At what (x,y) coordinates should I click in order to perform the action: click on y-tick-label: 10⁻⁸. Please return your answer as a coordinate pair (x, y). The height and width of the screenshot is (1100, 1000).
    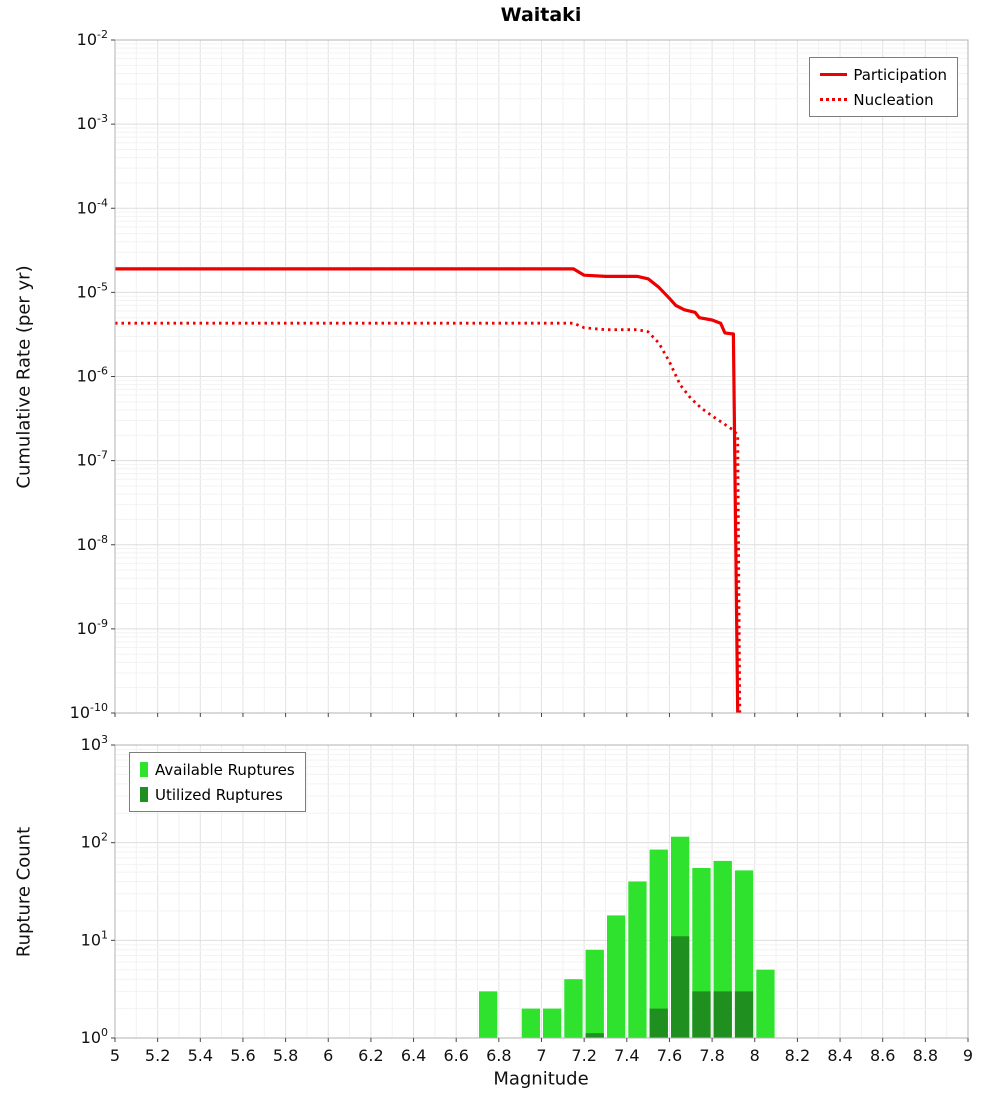
    Looking at the image, I should click on (92, 543).